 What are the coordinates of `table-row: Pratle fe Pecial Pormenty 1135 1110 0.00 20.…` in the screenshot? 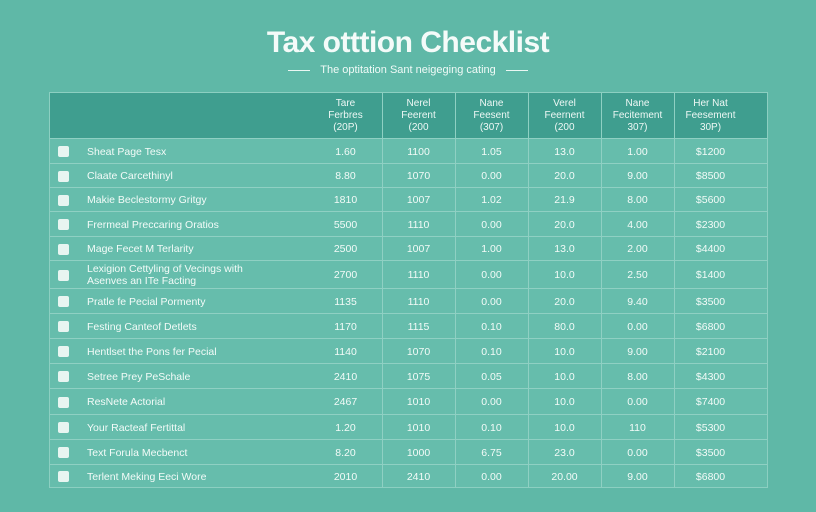 It's located at (408, 301).